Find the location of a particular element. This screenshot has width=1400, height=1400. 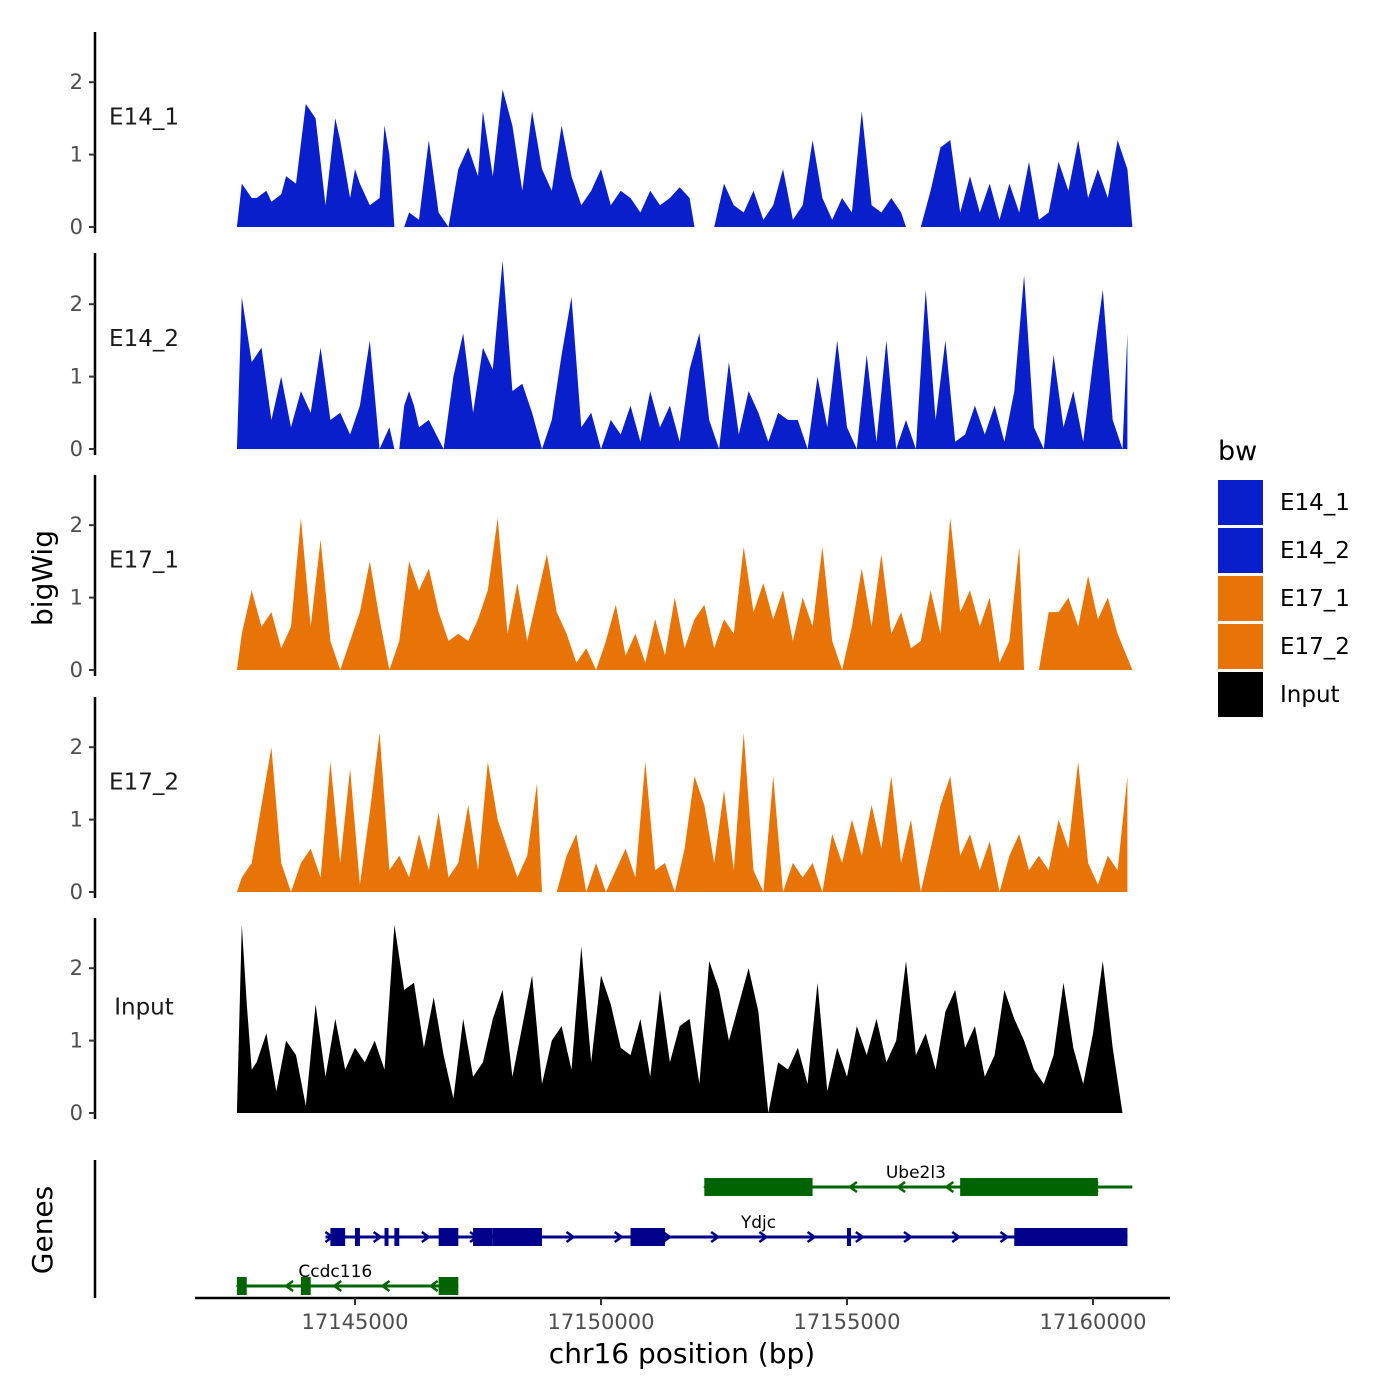

x-tick-label: 17155000 is located at coordinates (847, 1322).